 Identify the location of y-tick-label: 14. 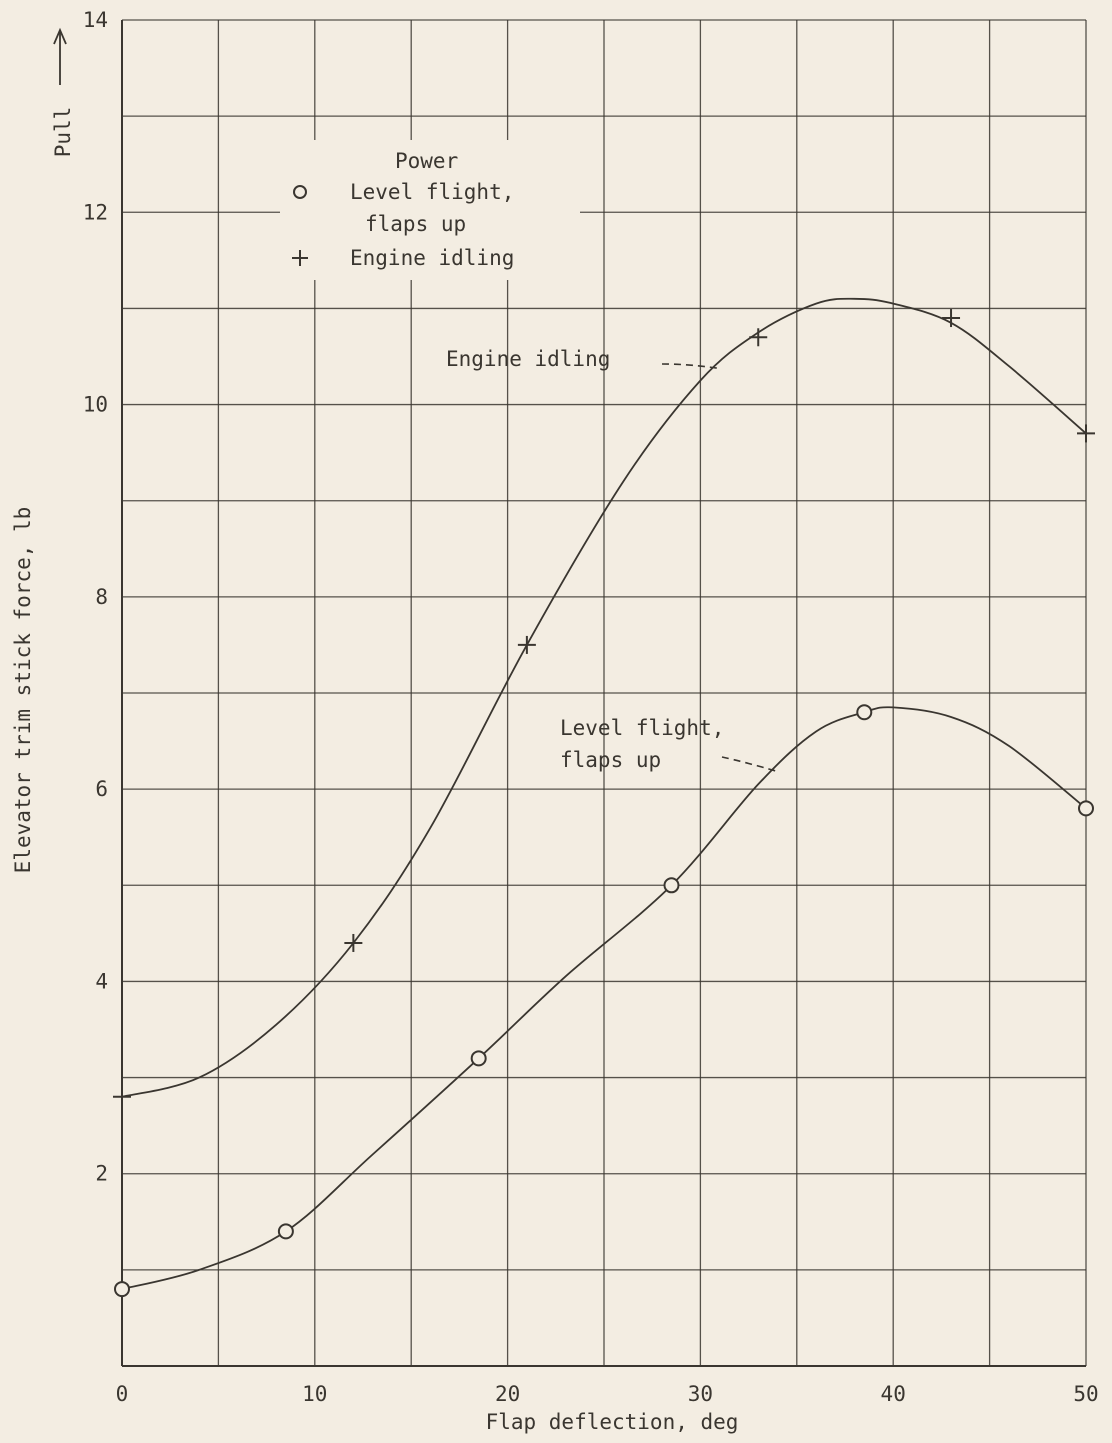
(95, 20).